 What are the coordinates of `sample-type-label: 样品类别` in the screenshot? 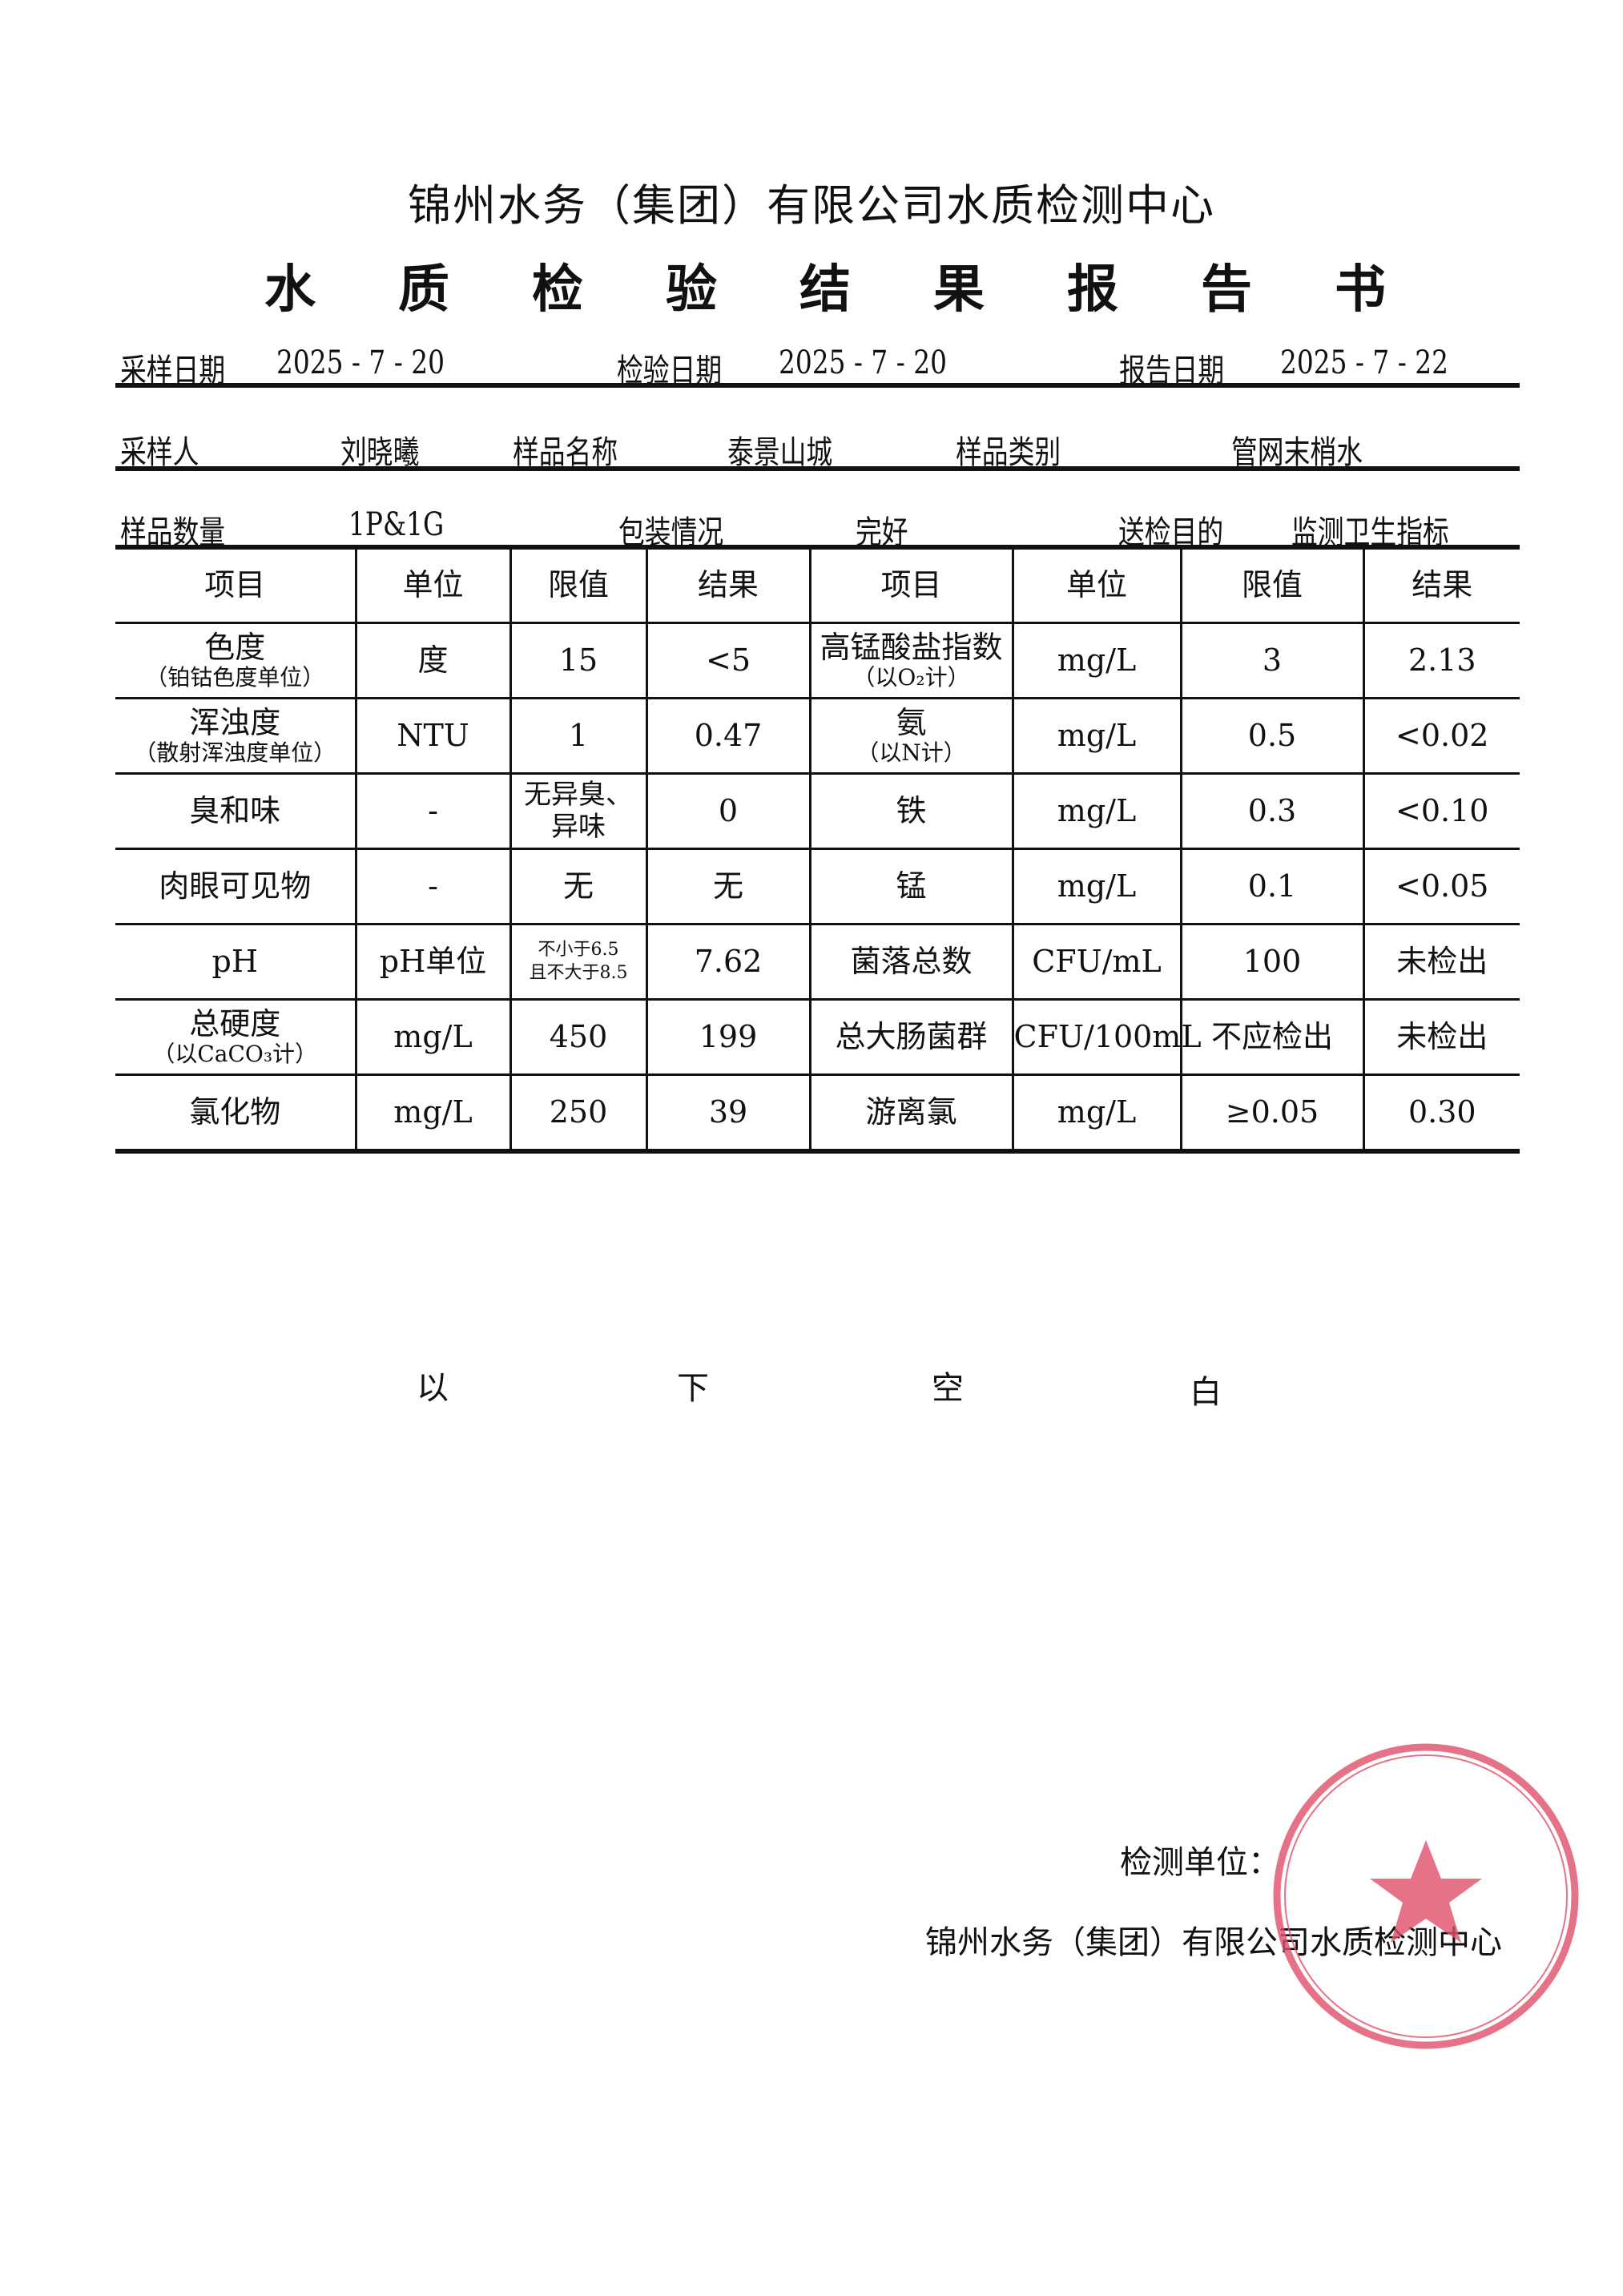 It's located at (1008, 452).